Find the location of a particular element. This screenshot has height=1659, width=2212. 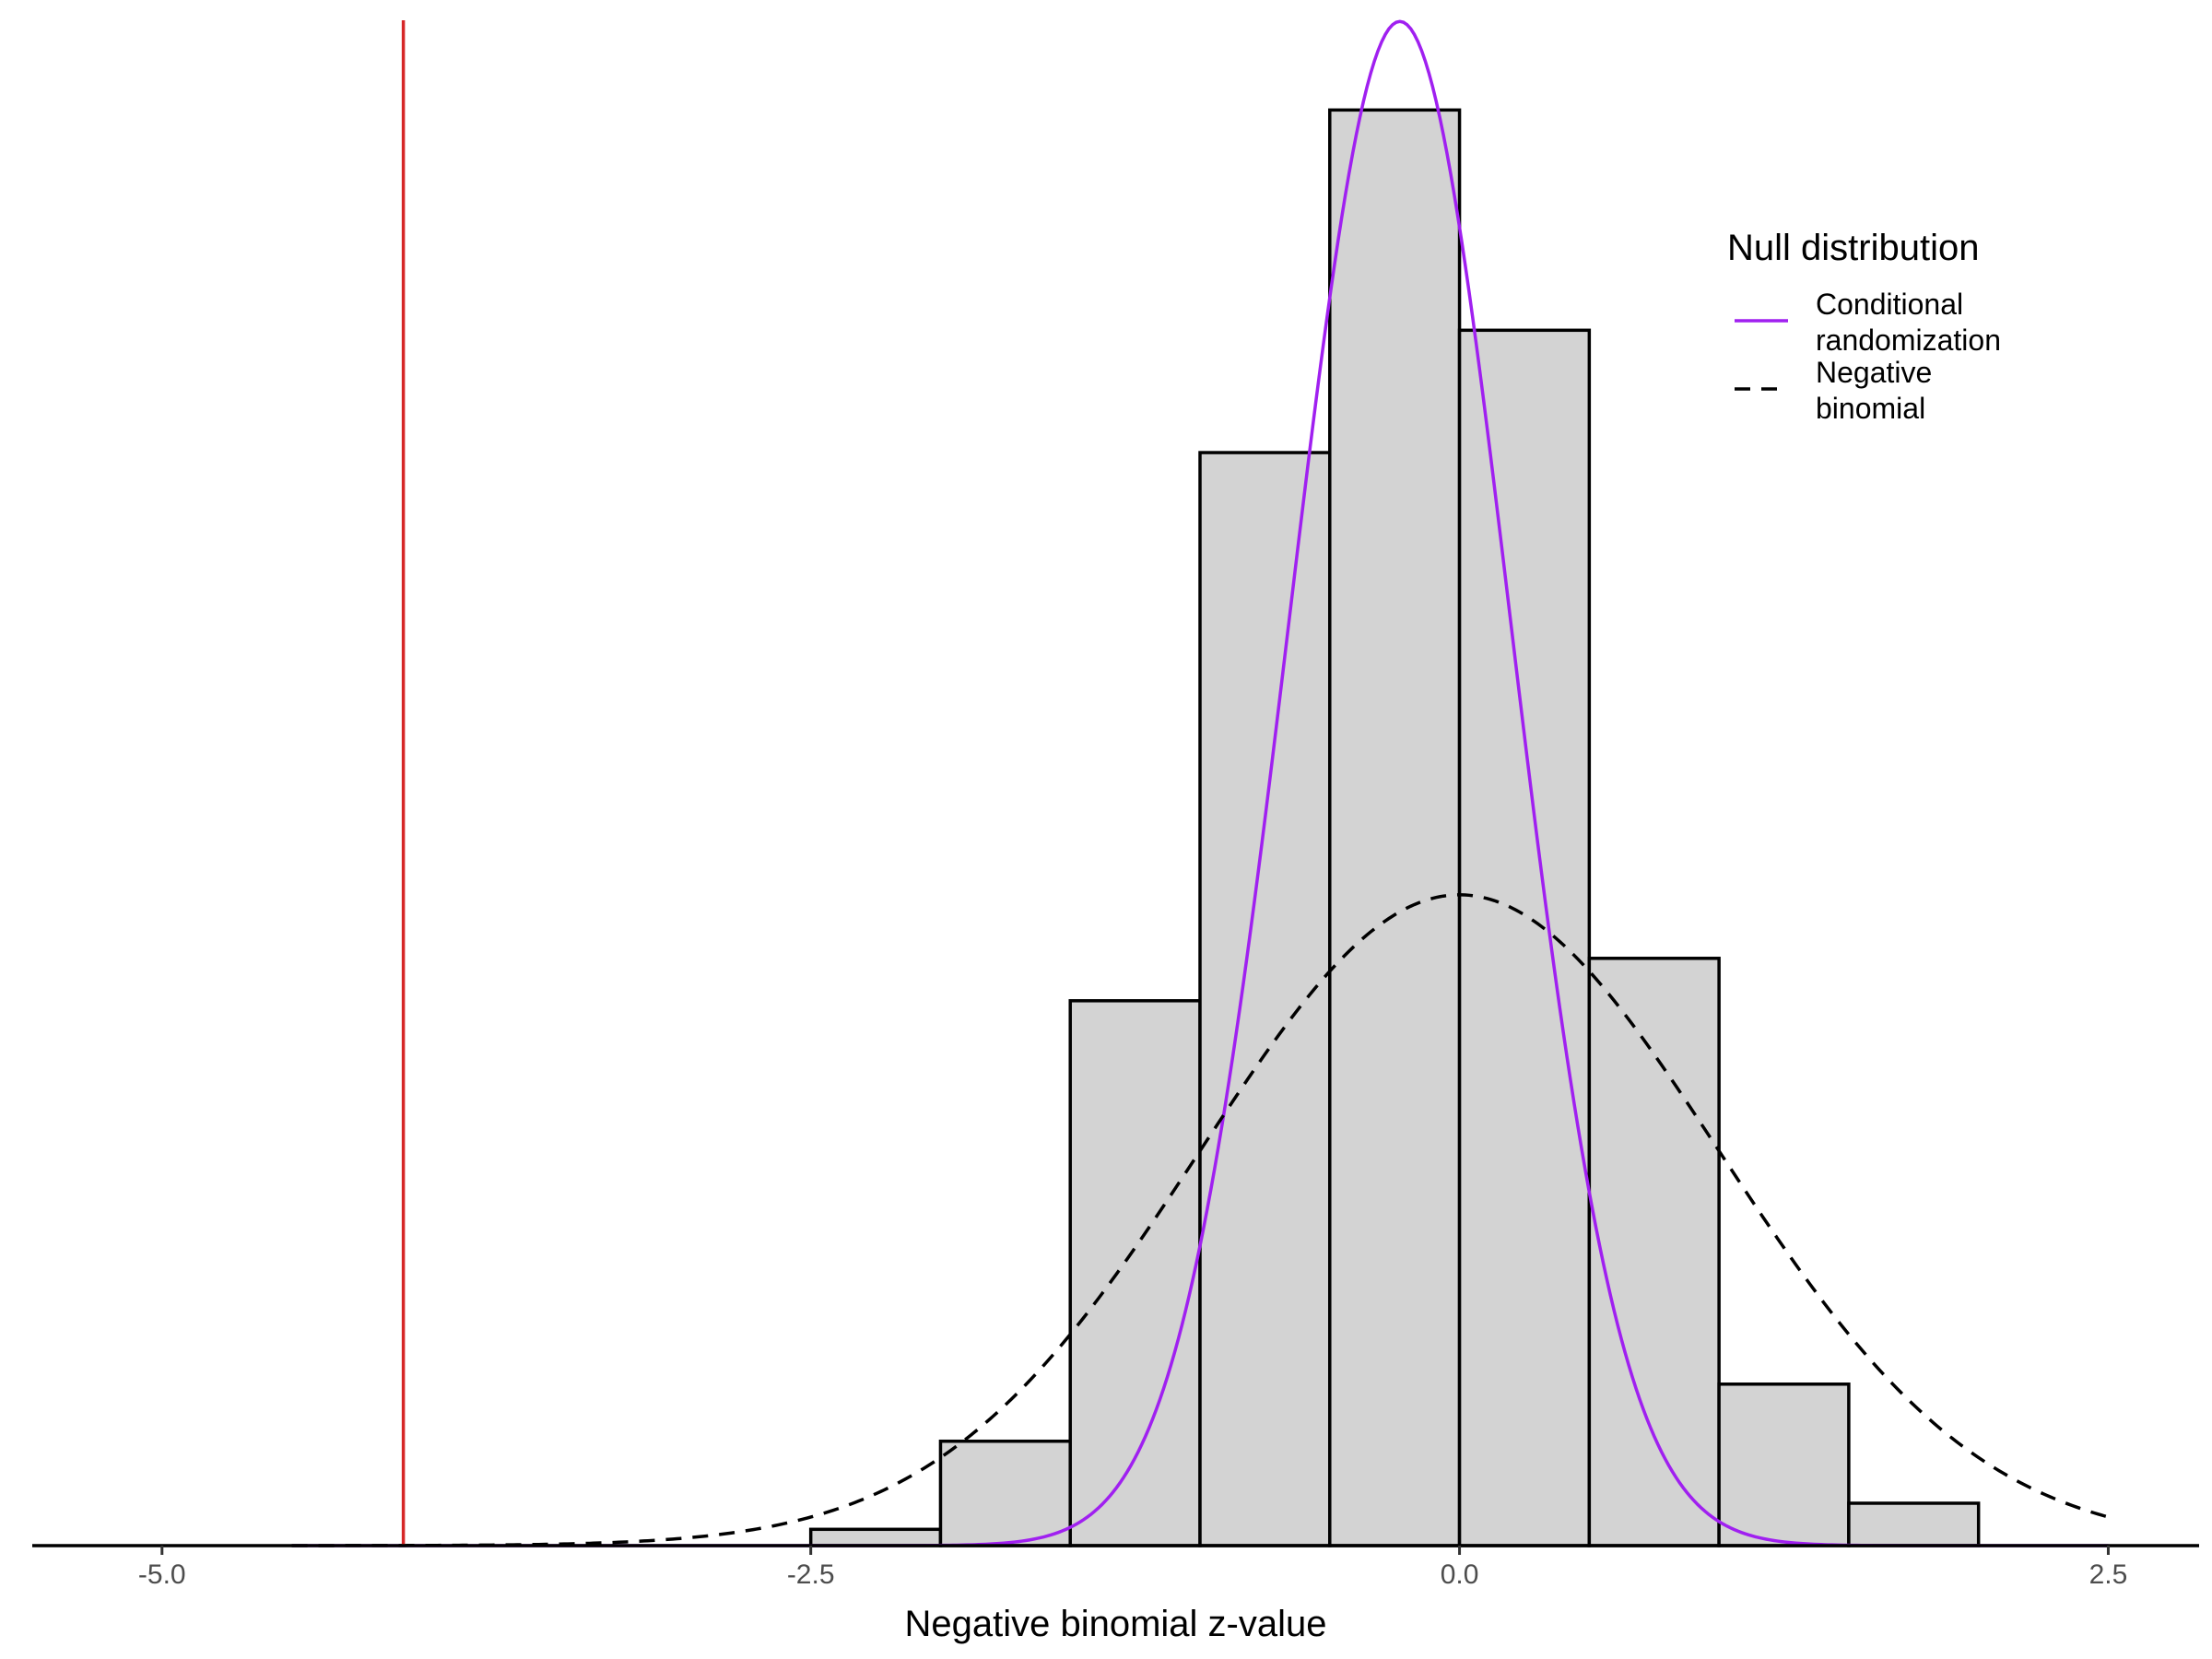

x-tick-label: 2.5 is located at coordinates (2108, 1574).